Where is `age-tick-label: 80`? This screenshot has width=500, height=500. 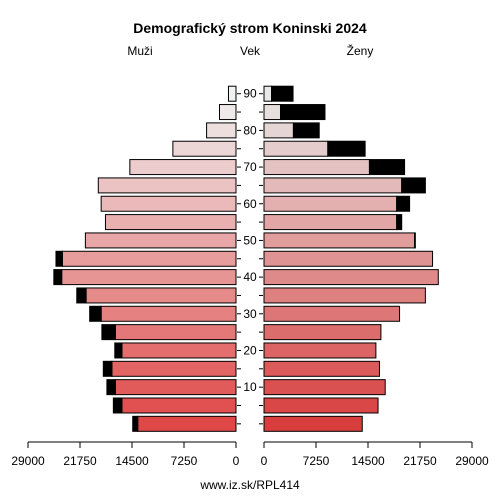 age-tick-label: 80 is located at coordinates (250, 130).